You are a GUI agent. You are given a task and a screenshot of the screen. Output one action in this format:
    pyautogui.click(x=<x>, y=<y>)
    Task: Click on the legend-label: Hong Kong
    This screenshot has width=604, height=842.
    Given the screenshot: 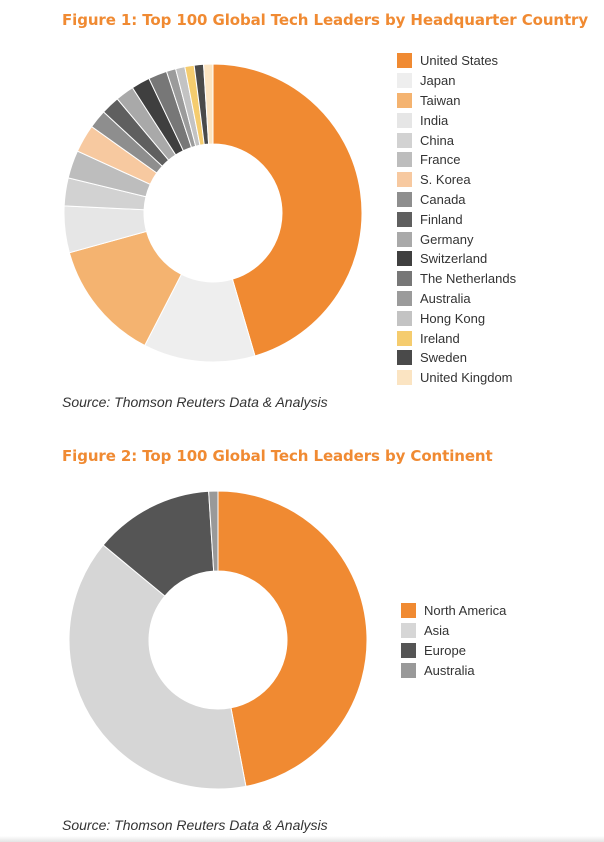 What is the action you would take?
    pyautogui.click(x=453, y=318)
    